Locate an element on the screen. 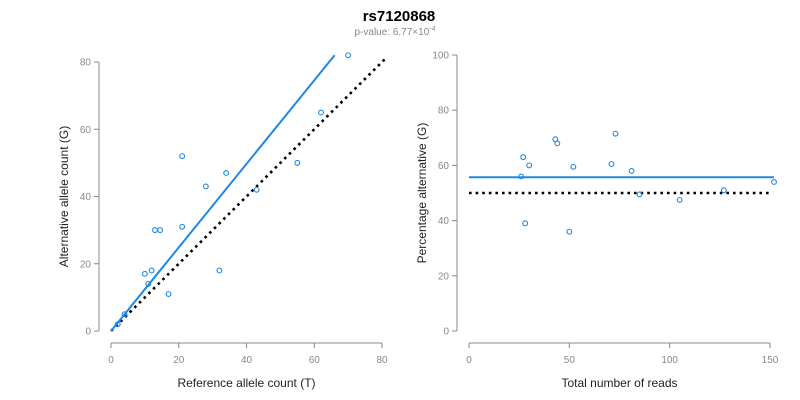 This screenshot has height=400, width=800. subtitle-text: p-value: 6.77×10 is located at coordinates (391, 32).